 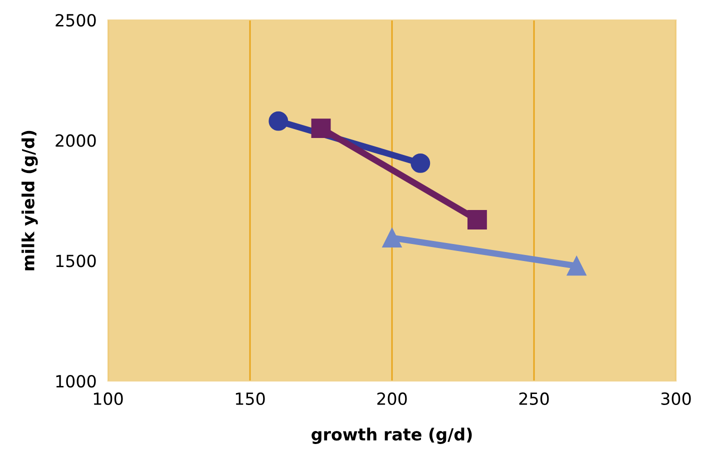 I want to click on y-tick-label: 2000, so click(x=76, y=140).